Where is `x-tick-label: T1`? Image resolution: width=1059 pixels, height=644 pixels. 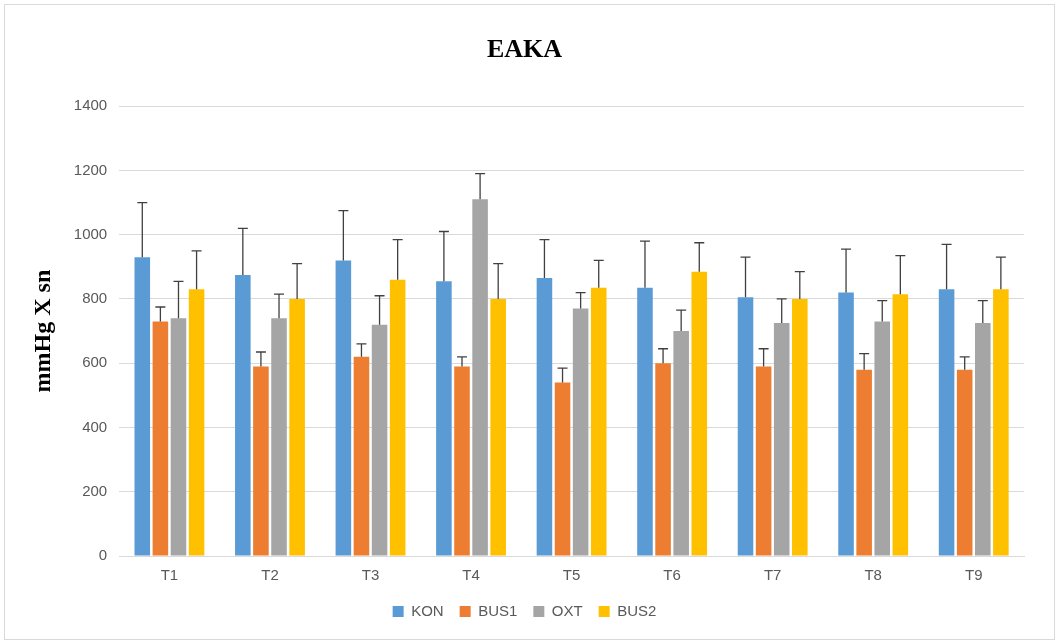 x-tick-label: T1 is located at coordinates (169, 575).